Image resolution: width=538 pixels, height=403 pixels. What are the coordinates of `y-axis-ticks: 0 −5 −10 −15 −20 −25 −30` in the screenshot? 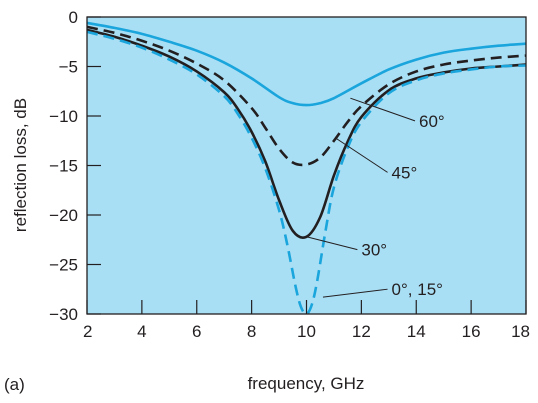 It's located at (75, 166).